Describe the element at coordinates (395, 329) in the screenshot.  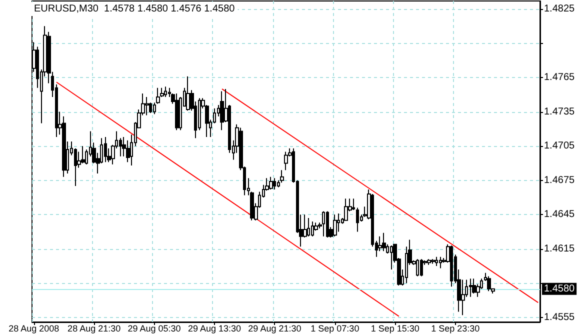
I see `x-tick-label: 1 Sep 15:30` at that location.